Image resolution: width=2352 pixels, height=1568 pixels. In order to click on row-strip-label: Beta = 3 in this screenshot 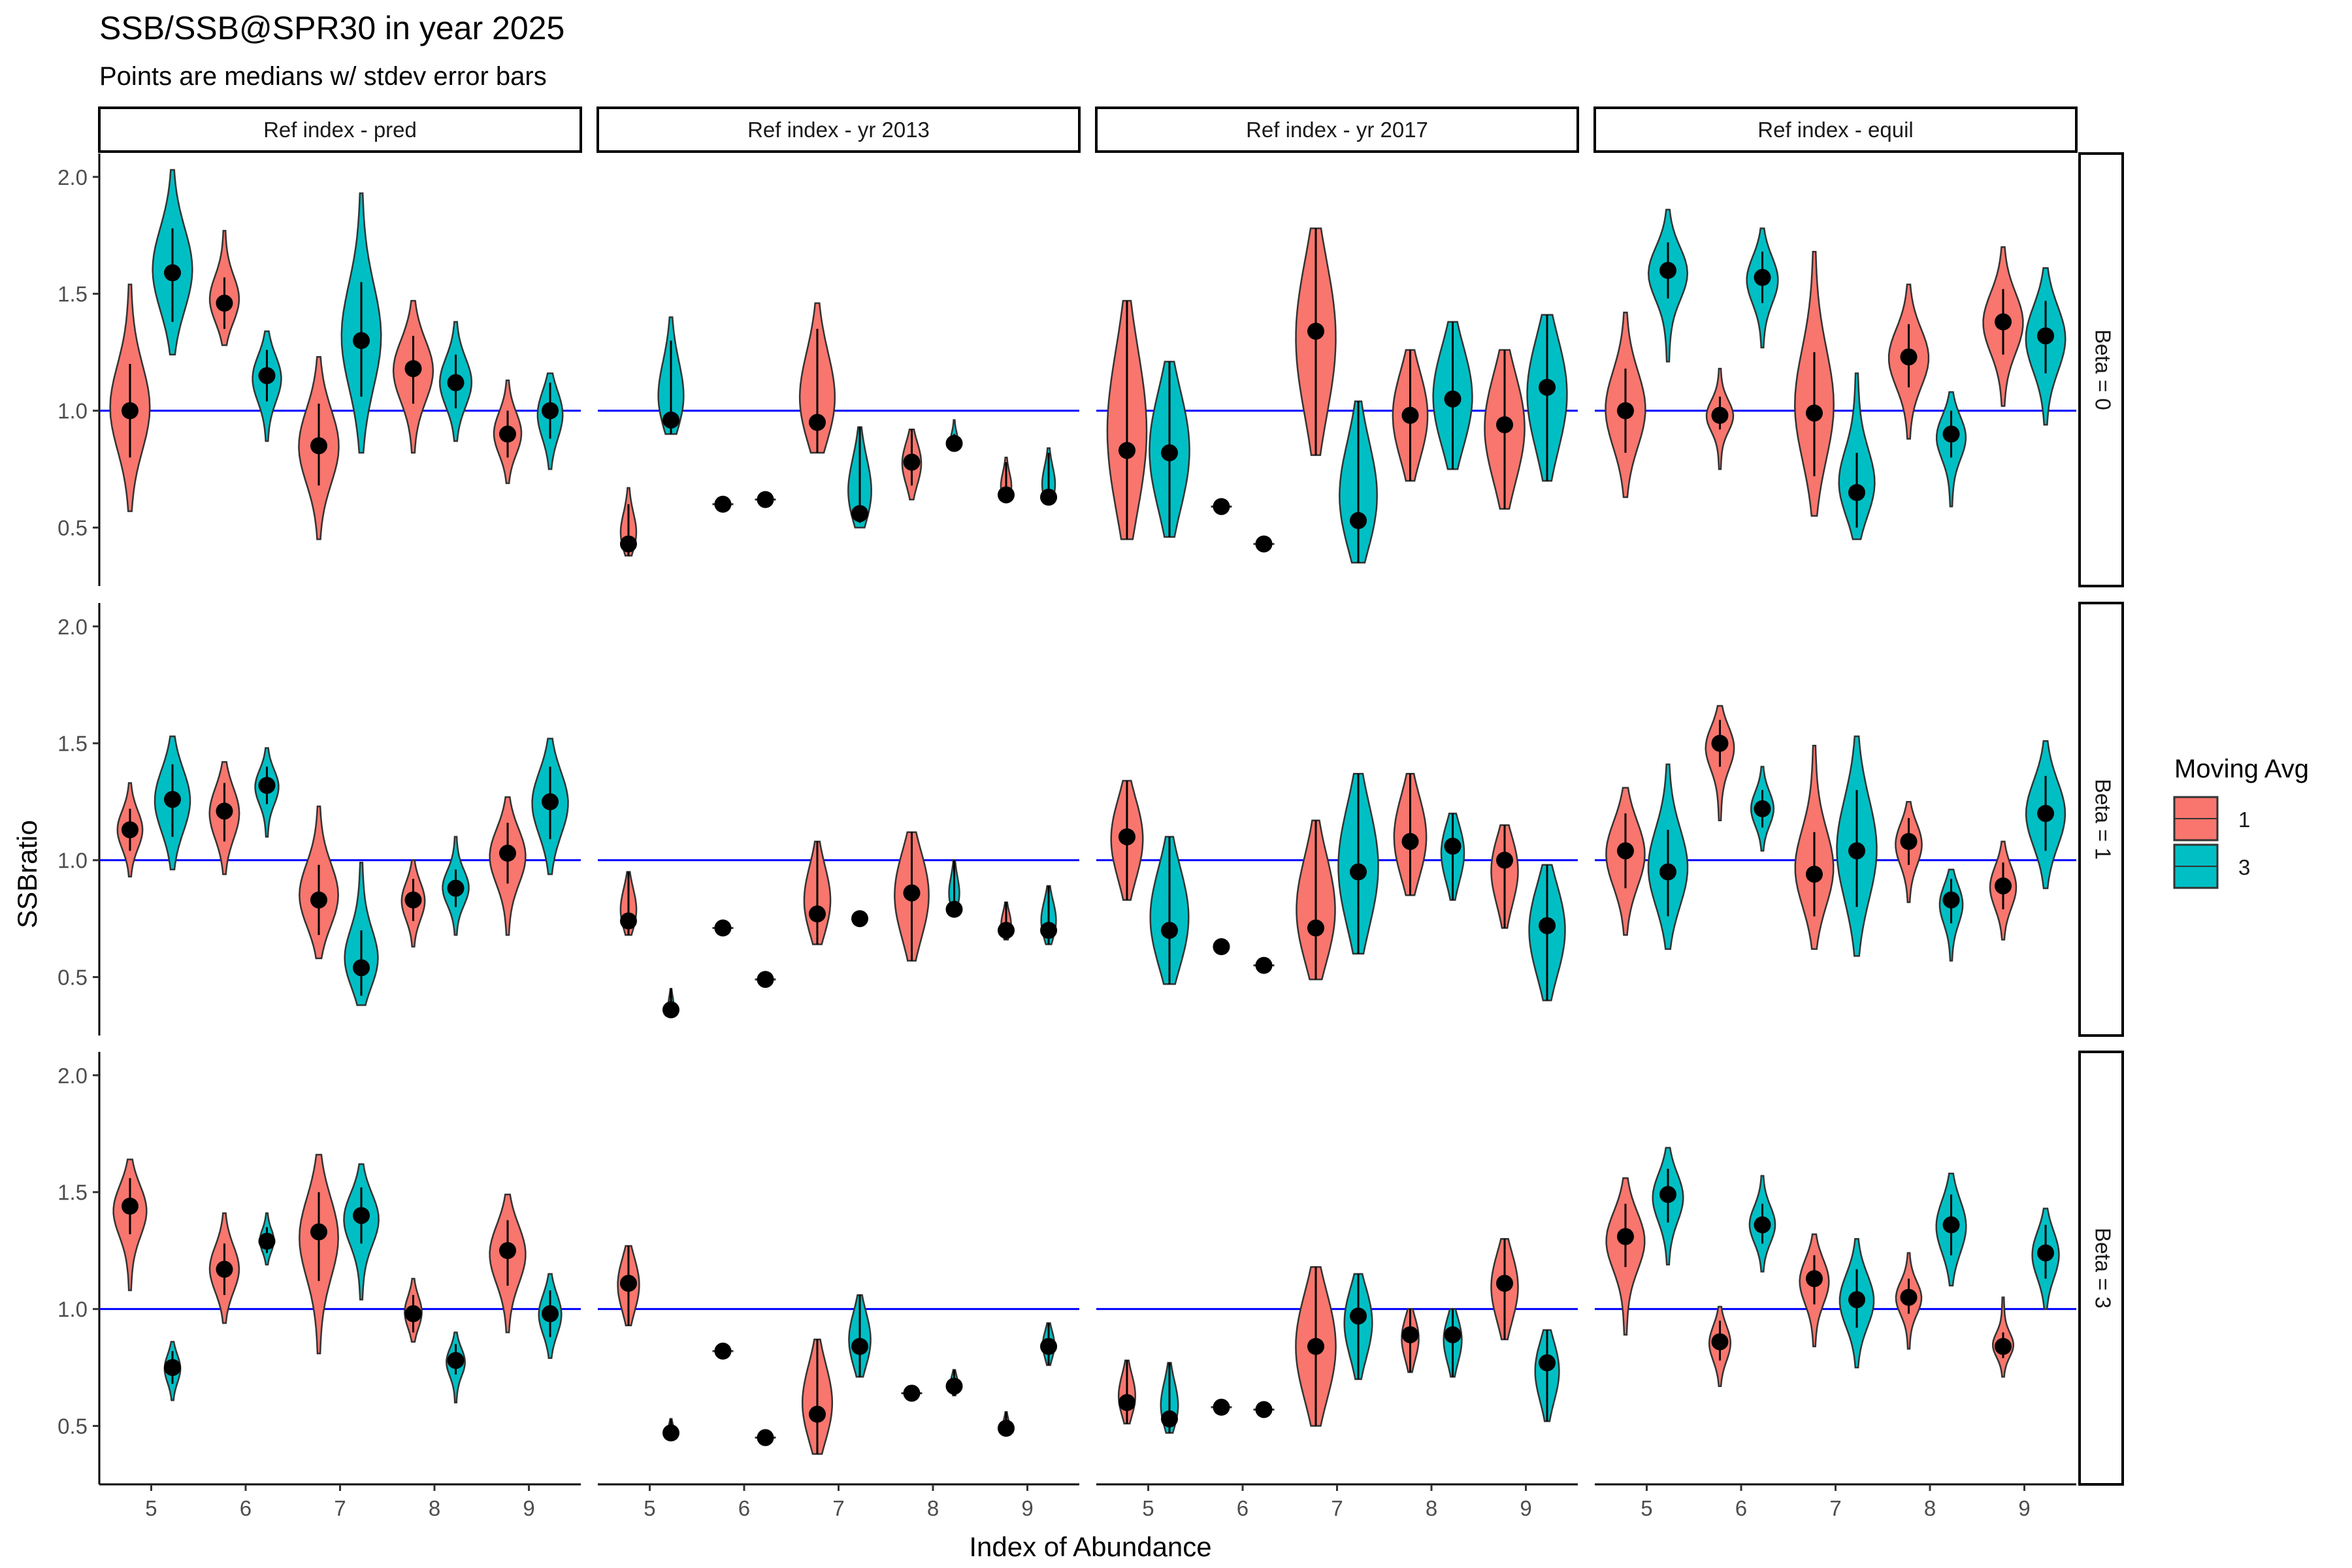, I will do `click(2103, 1268)`.